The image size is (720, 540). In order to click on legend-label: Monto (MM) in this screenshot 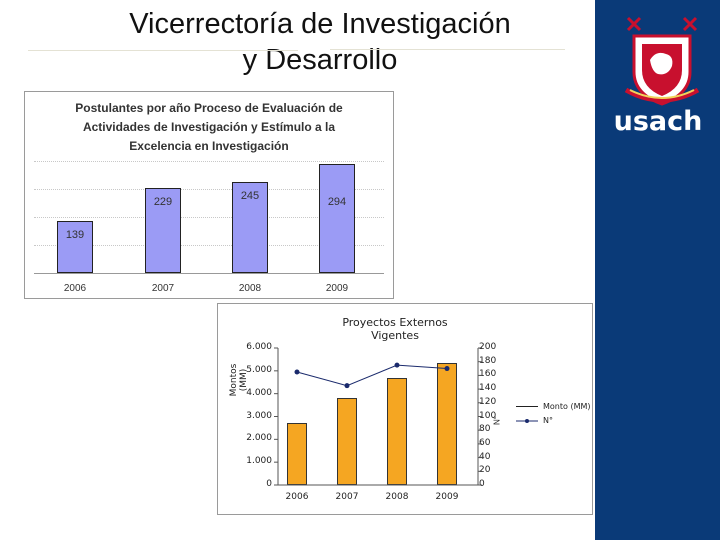, I will do `click(567, 406)`.